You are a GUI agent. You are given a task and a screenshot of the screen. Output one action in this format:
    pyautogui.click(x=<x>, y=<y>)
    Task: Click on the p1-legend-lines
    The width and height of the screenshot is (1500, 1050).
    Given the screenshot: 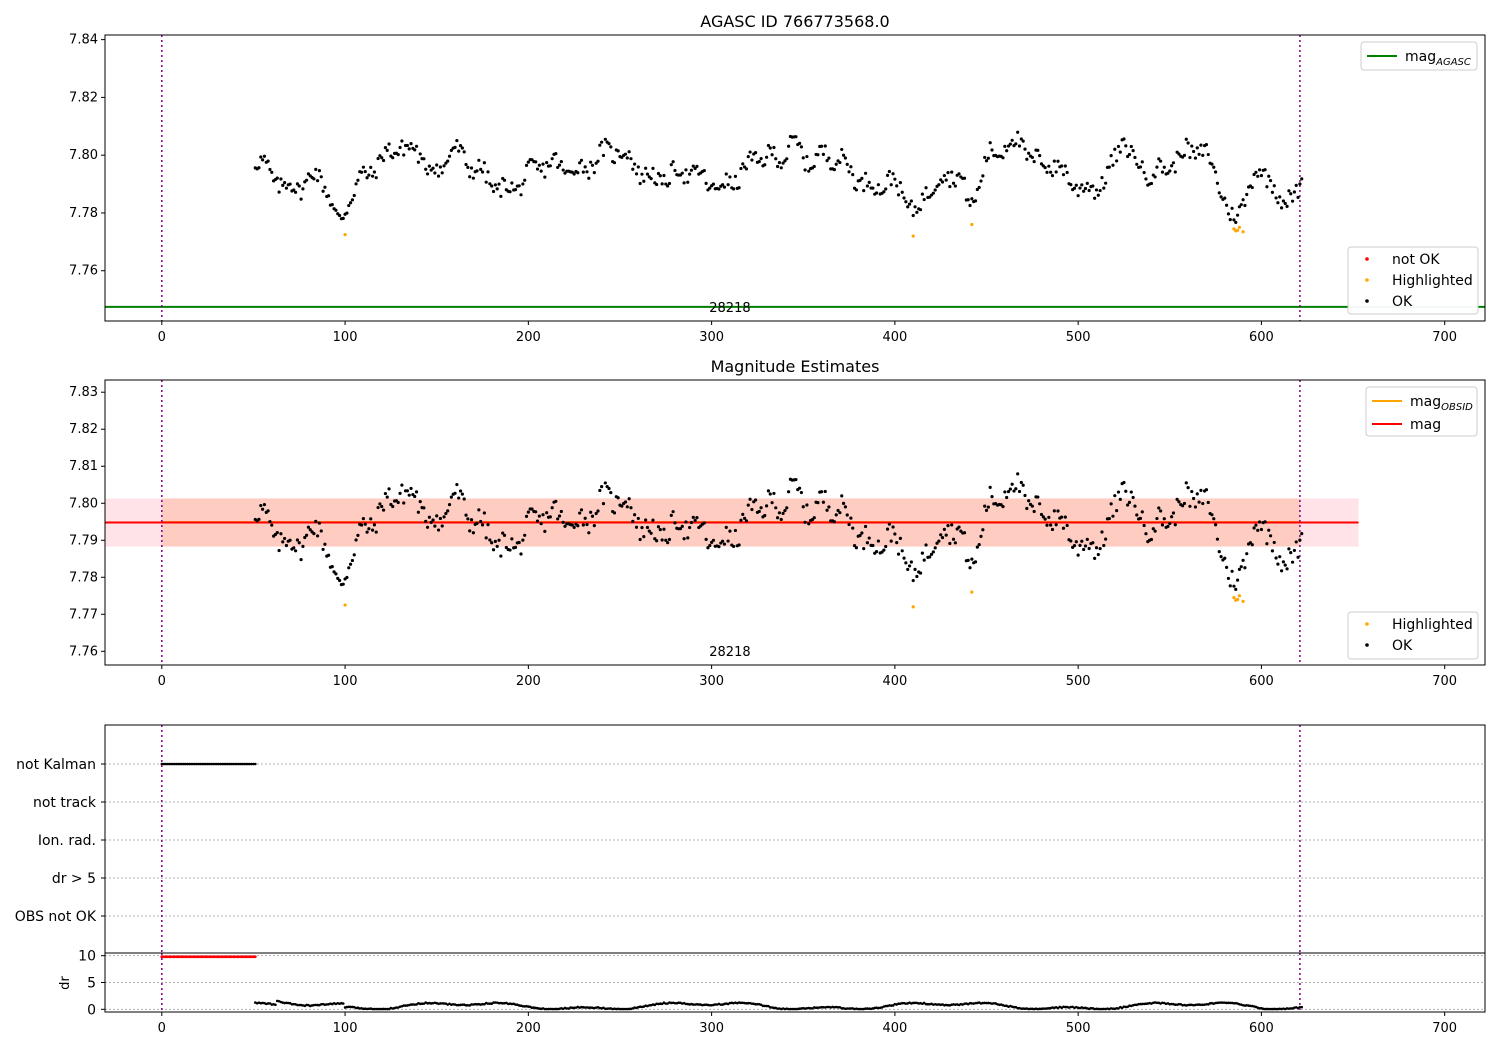 What is the action you would take?
    pyautogui.click(x=1419, y=56)
    